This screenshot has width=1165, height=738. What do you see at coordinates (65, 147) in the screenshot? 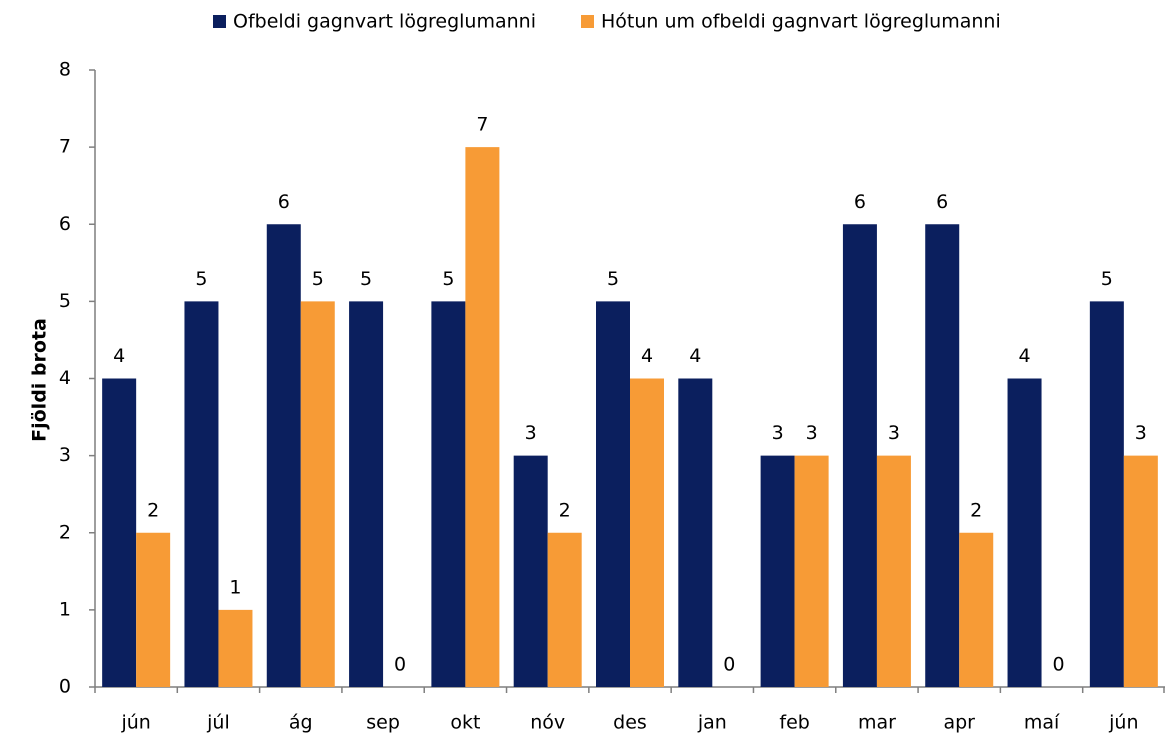
I see `y-tick-label: 7` at bounding box center [65, 147].